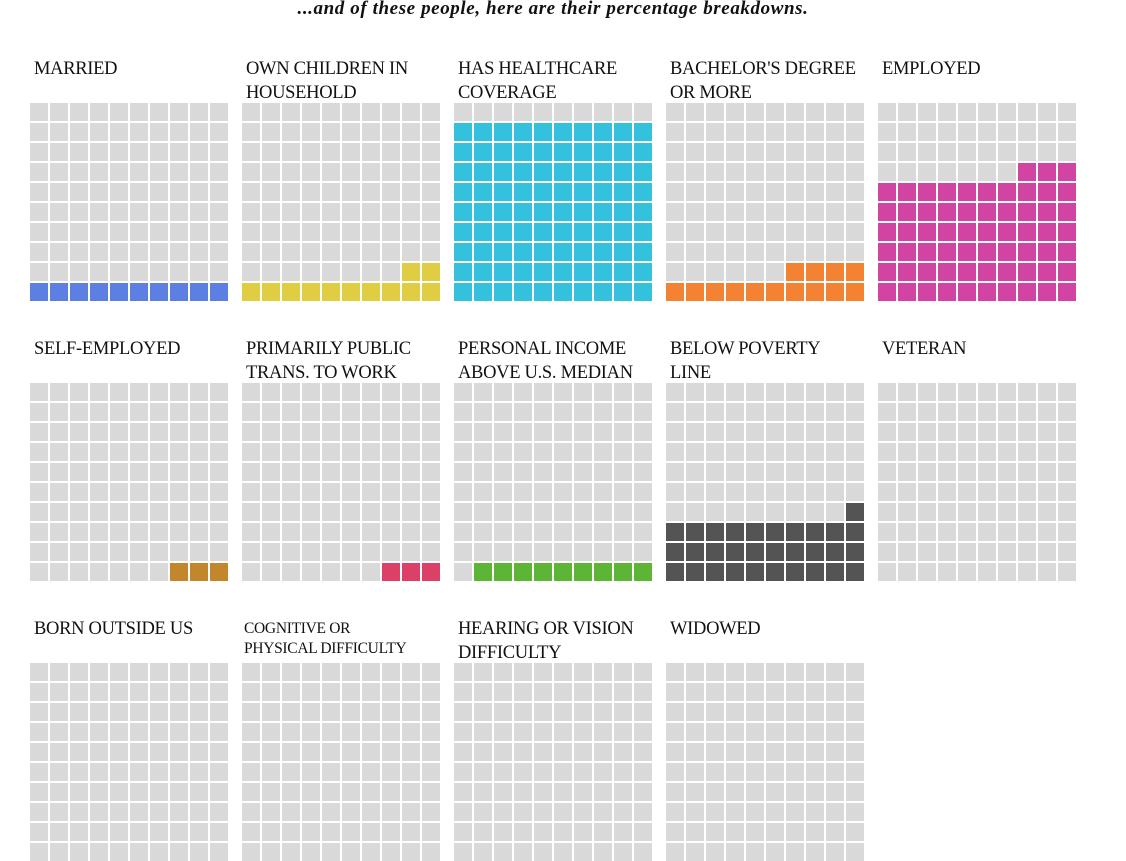 The height and width of the screenshot is (861, 1126). I want to click on panel-label: BACHELOR'S DEGREE OR MORE, so click(763, 81).